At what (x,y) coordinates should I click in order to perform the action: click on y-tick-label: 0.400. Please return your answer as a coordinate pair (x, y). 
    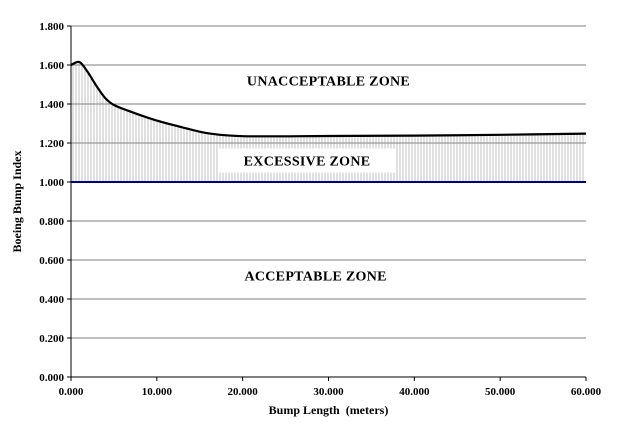
    Looking at the image, I should click on (51, 300).